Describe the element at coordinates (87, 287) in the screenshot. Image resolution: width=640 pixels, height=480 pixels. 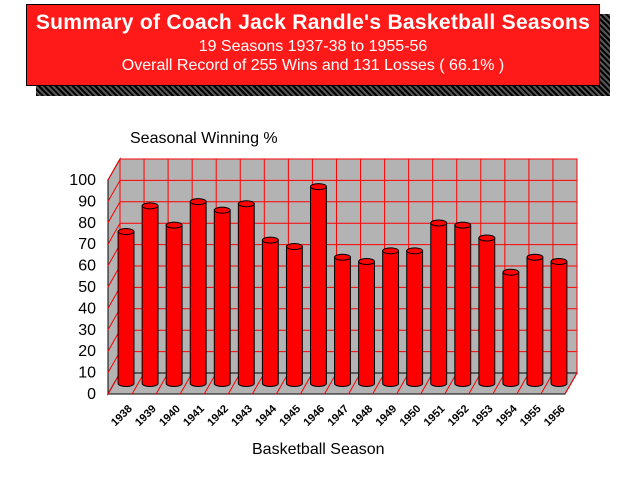
I see `y-tick-label: 50` at that location.